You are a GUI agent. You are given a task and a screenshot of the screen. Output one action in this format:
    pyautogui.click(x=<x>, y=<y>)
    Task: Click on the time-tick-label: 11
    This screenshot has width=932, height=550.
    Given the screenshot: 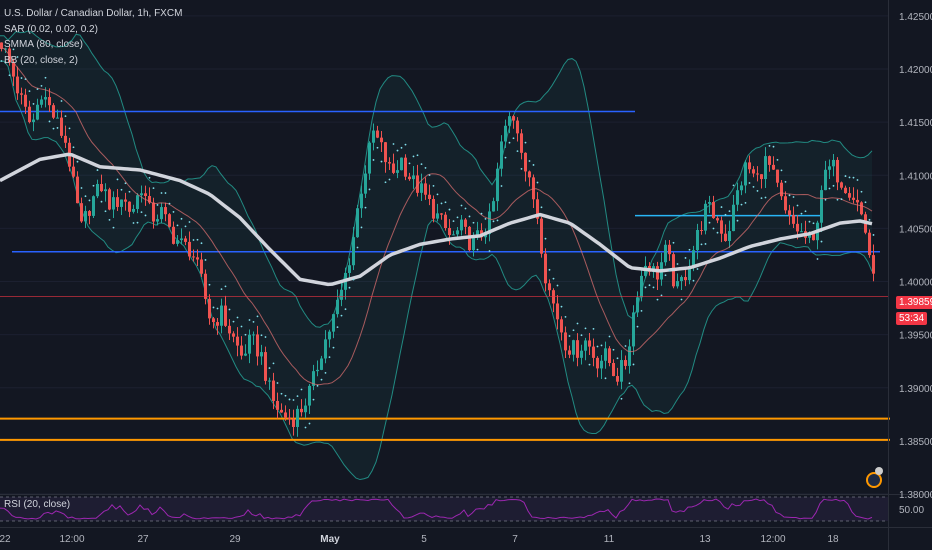 What is the action you would take?
    pyautogui.click(x=609, y=539)
    